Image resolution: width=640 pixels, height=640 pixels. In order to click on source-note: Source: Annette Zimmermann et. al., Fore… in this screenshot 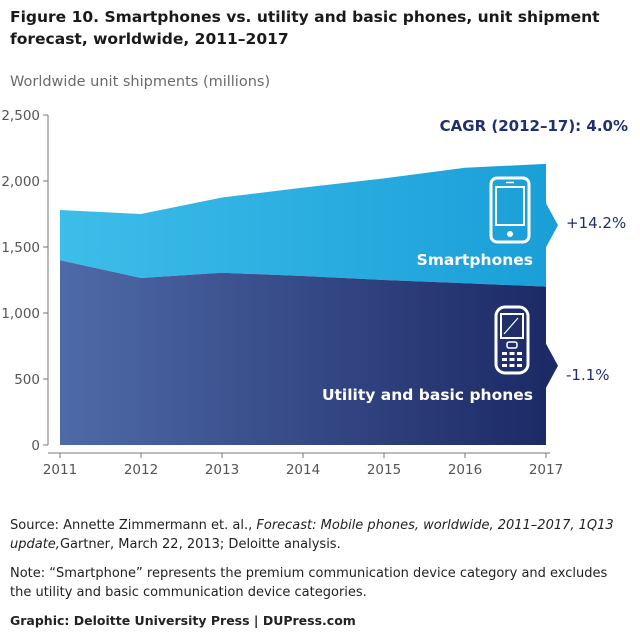, I will do `click(319, 535)`.